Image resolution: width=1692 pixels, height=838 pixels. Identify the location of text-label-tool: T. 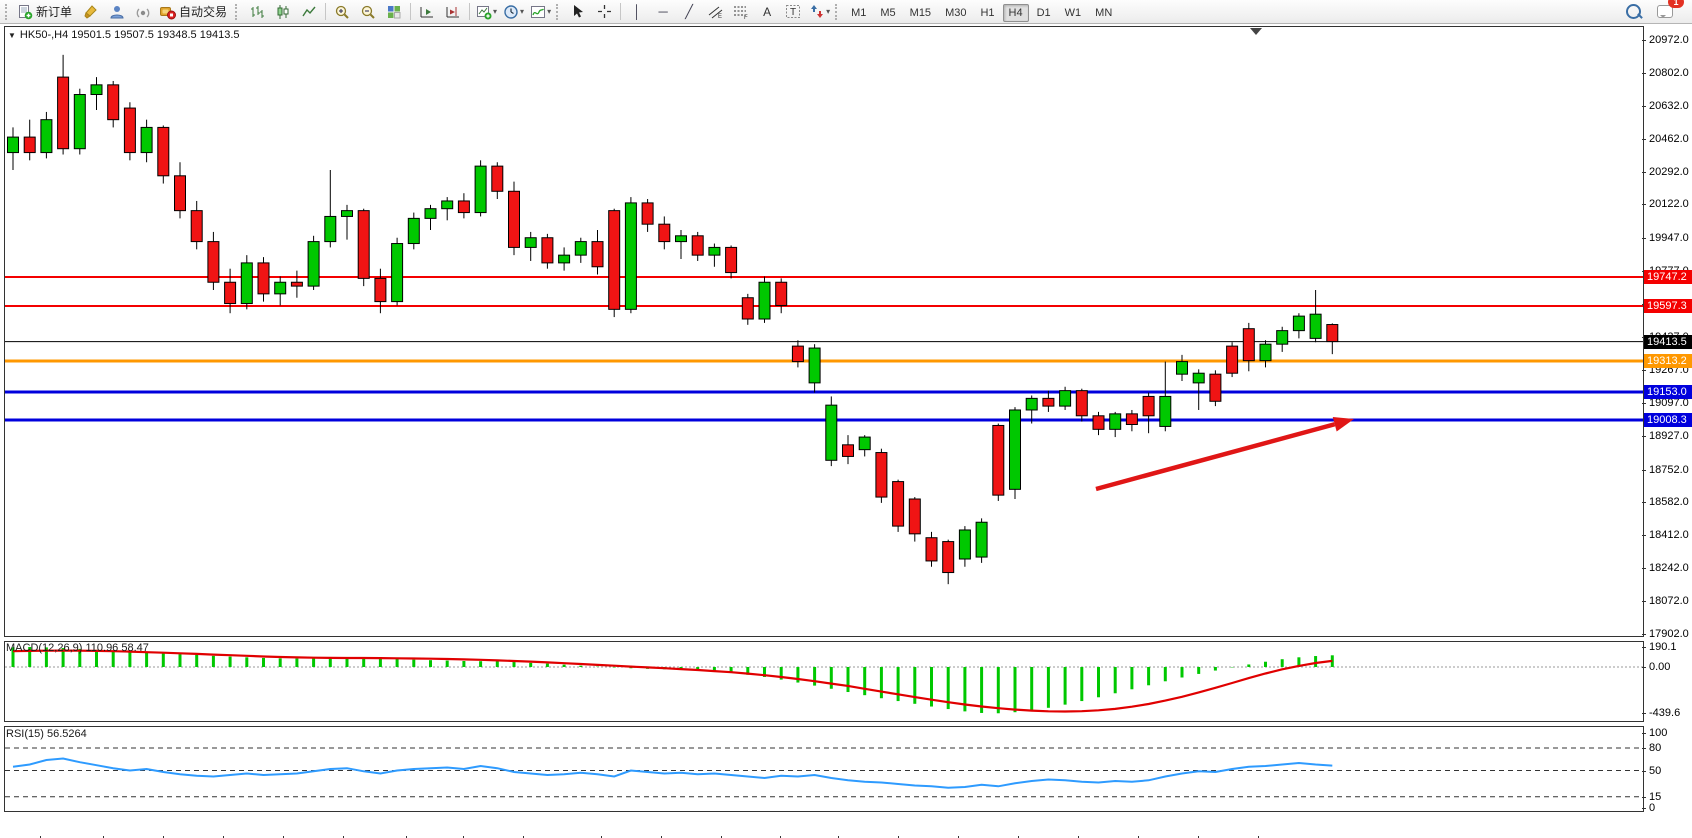
(793, 12).